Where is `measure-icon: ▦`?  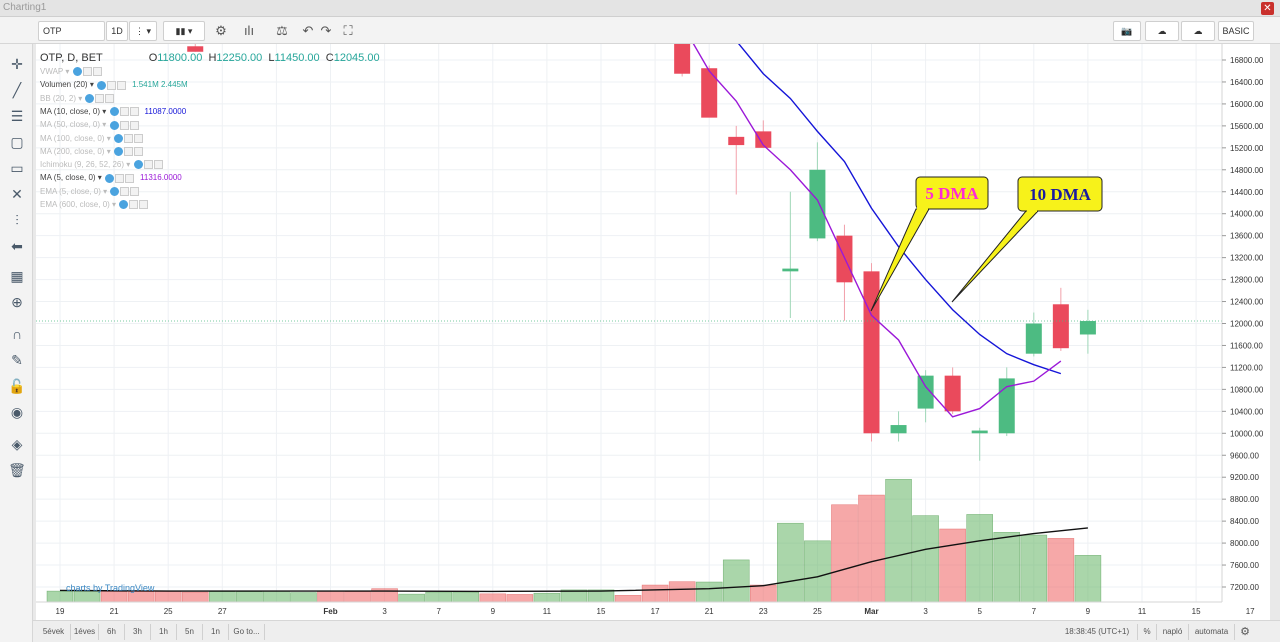 measure-icon: ▦ is located at coordinates (17, 276).